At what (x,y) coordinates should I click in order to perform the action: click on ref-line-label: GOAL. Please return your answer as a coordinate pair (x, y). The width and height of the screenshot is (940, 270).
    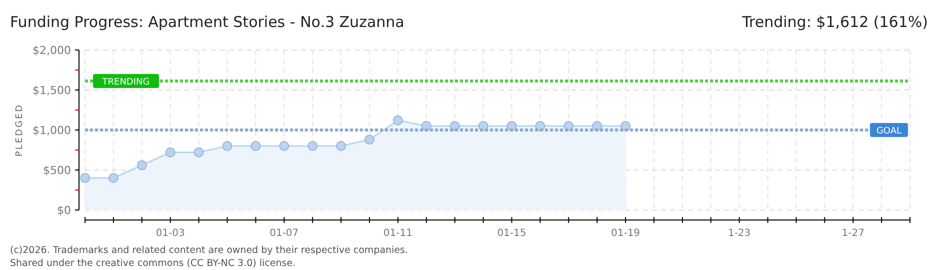
    Looking at the image, I should click on (889, 131).